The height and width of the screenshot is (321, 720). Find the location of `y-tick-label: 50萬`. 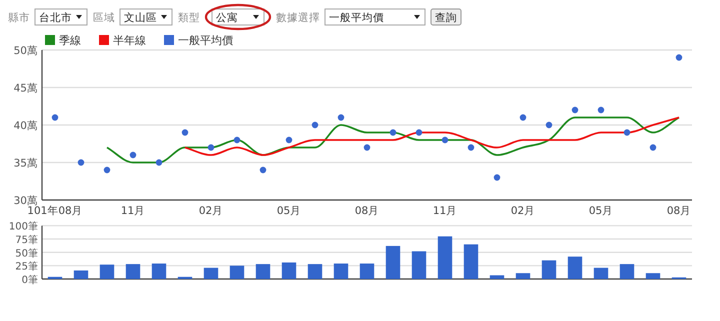

y-tick-label: 50萬 is located at coordinates (26, 50).